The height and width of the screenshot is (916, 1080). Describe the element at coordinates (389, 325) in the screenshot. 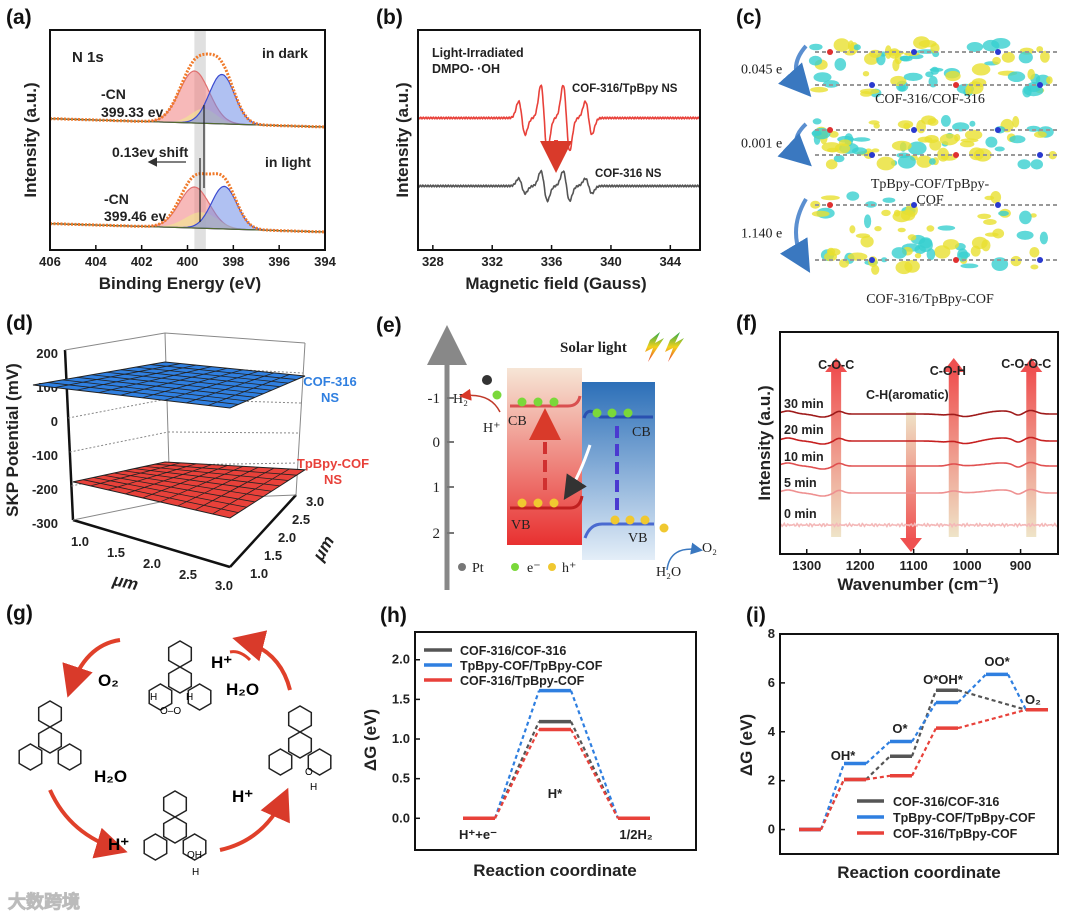

I see `panel-label-e: (e)` at that location.